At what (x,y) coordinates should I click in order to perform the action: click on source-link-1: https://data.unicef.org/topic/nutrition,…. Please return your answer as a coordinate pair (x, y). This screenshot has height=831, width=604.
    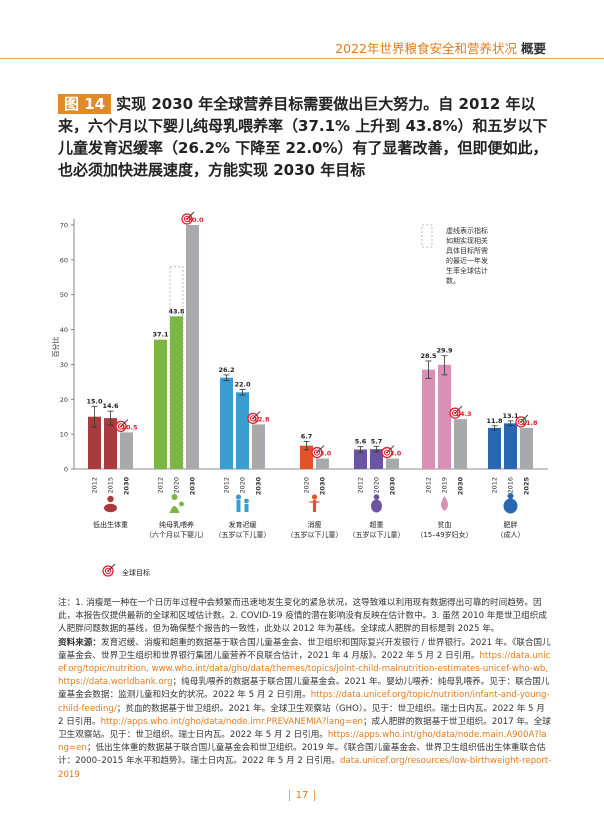
    Looking at the image, I should click on (304, 669).